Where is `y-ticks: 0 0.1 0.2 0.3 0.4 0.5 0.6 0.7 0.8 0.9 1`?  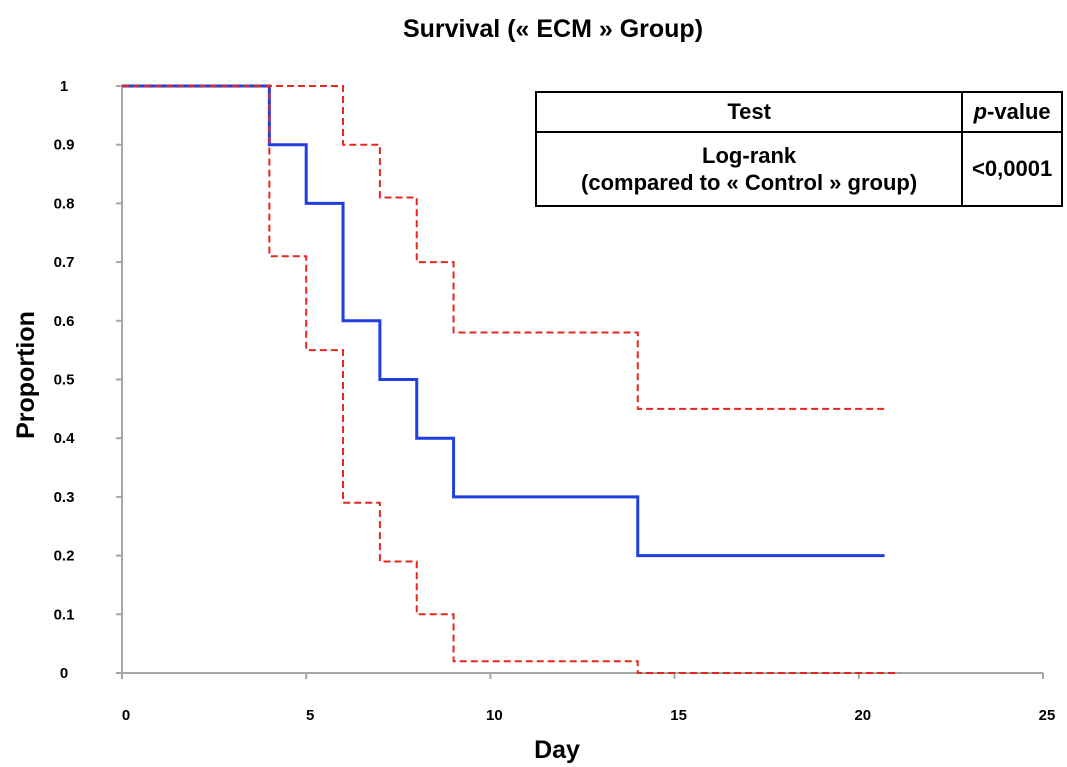
y-ticks: 0 0.1 0.2 0.3 0.4 0.5 0.6 0.7 0.8 0.9 1 is located at coordinates (88, 380).